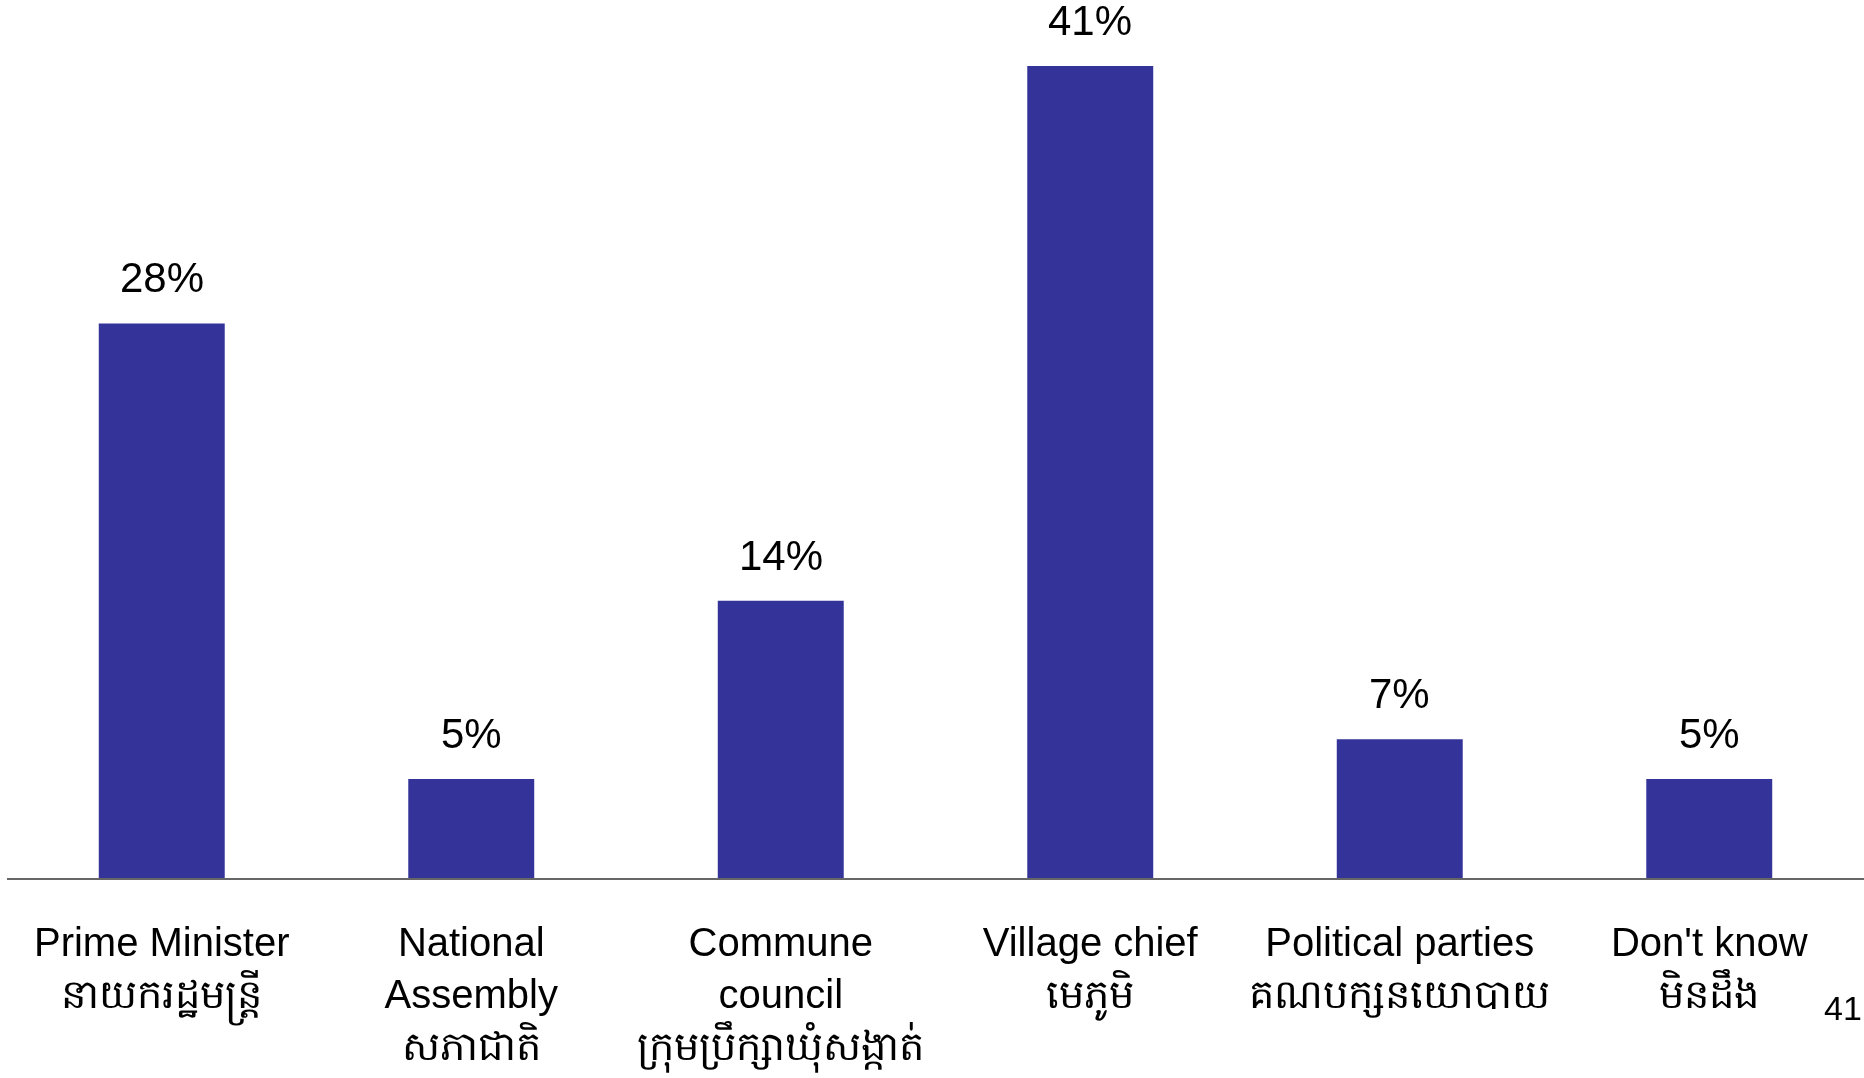  Describe the element at coordinates (1400, 968) in the screenshot. I see `x-tick-label: Political parties គណបក្សនយោបាយ` at that location.